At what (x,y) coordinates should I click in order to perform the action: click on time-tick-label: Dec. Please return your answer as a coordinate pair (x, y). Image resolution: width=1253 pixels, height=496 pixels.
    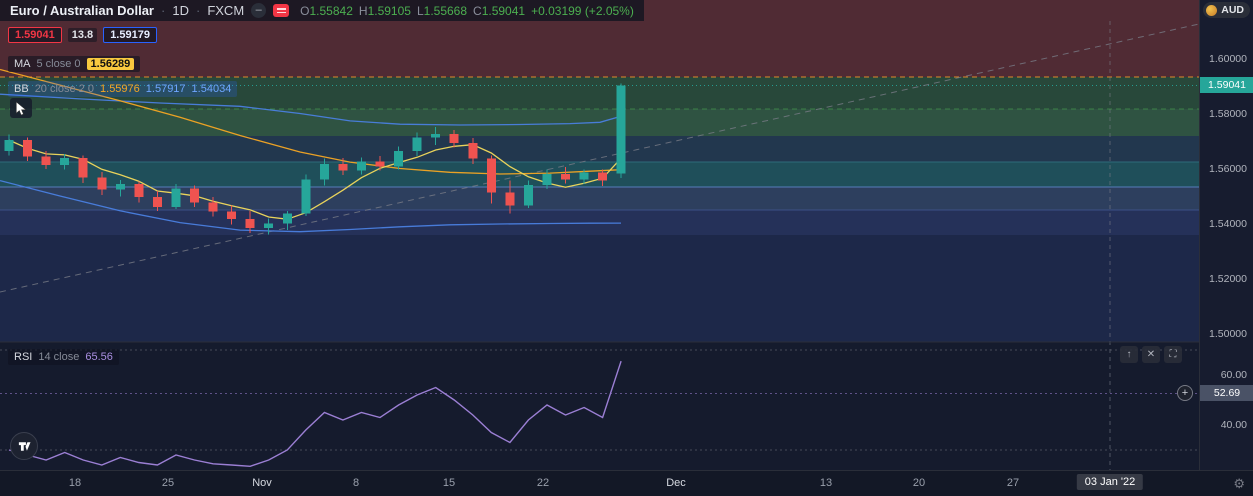
    Looking at the image, I should click on (676, 483).